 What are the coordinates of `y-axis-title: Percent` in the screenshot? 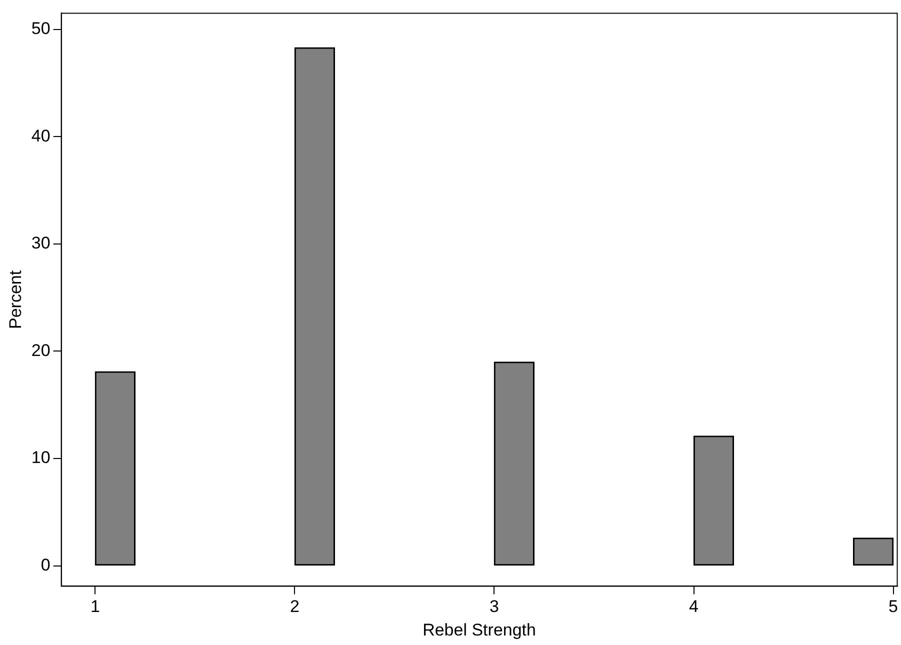 It's located at (15, 299).